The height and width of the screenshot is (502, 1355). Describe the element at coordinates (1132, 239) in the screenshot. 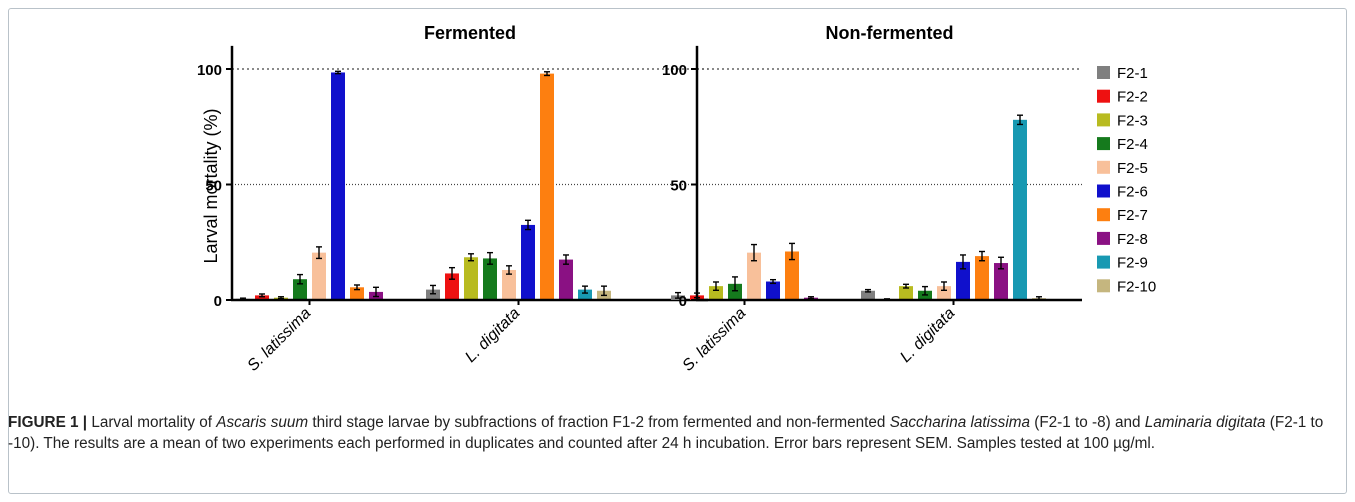

I see `legend-label-F2-8: F2-8` at that location.